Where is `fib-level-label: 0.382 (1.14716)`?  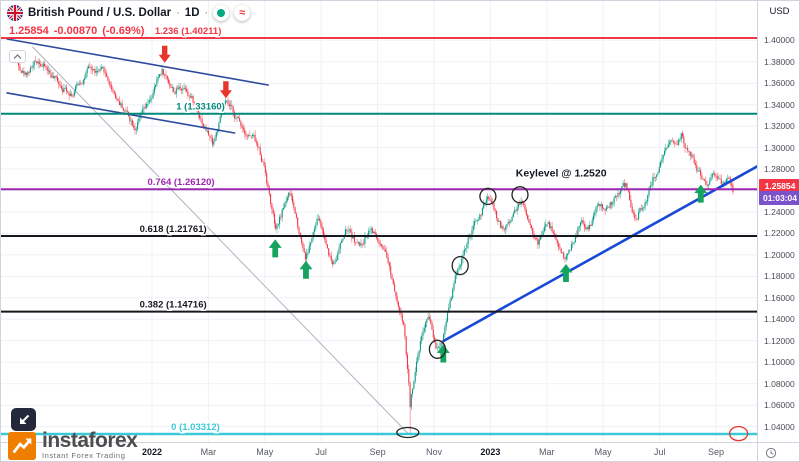 fib-level-label: 0.382 (1.14716) is located at coordinates (173, 305).